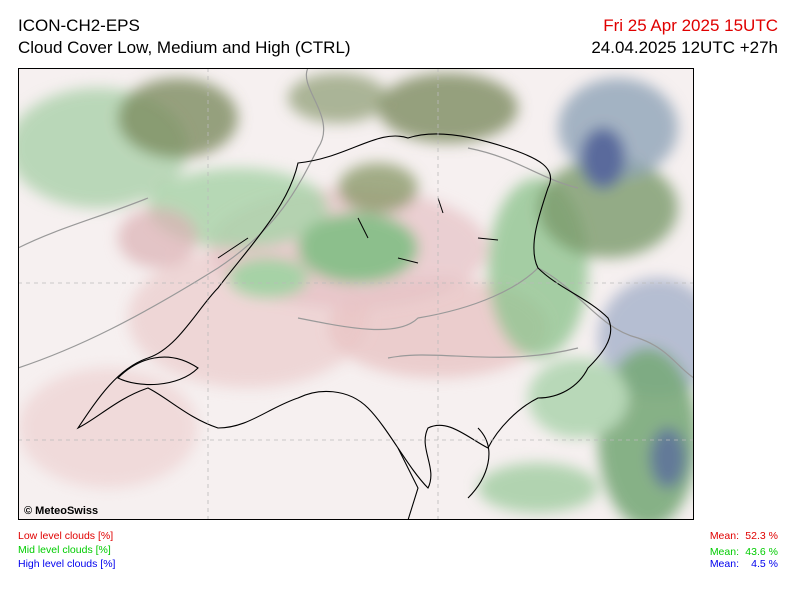  I want to click on model-title: ICON-CH2-EPS, so click(79, 25).